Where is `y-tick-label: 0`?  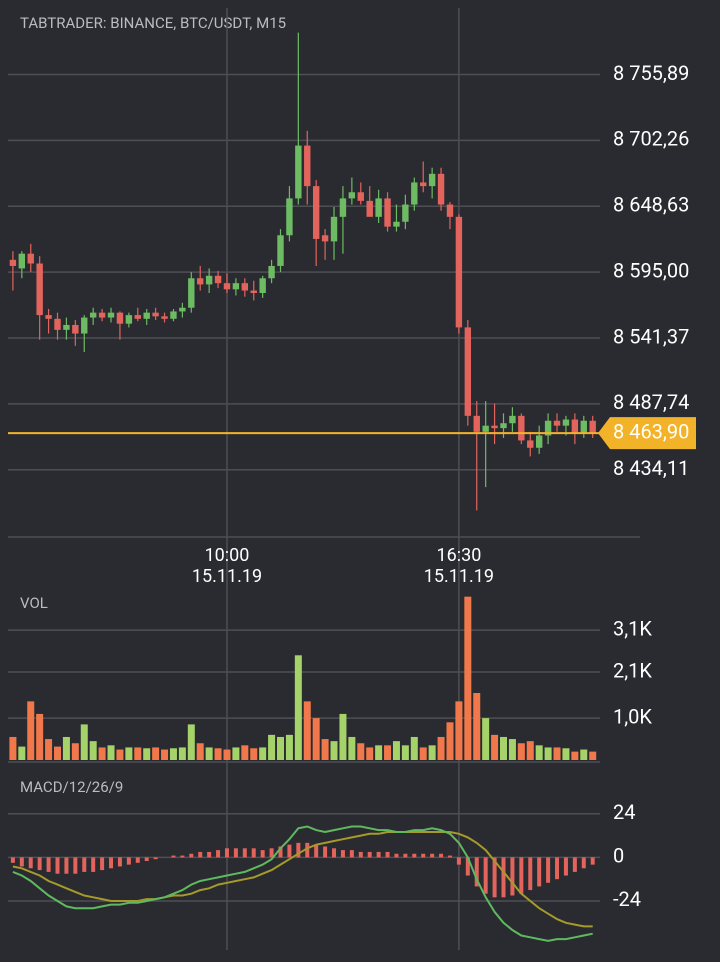
y-tick-label: 0 is located at coordinates (618, 856).